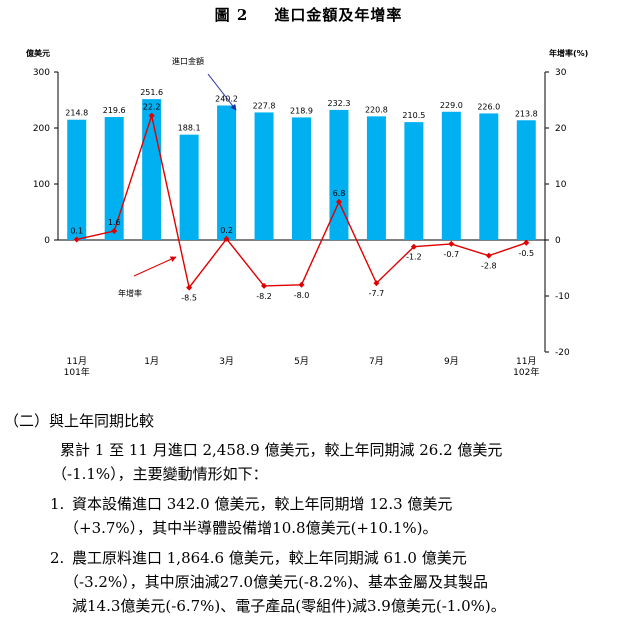  What do you see at coordinates (189, 128) in the screenshot?
I see `bar-value-label: 188.1` at bounding box center [189, 128].